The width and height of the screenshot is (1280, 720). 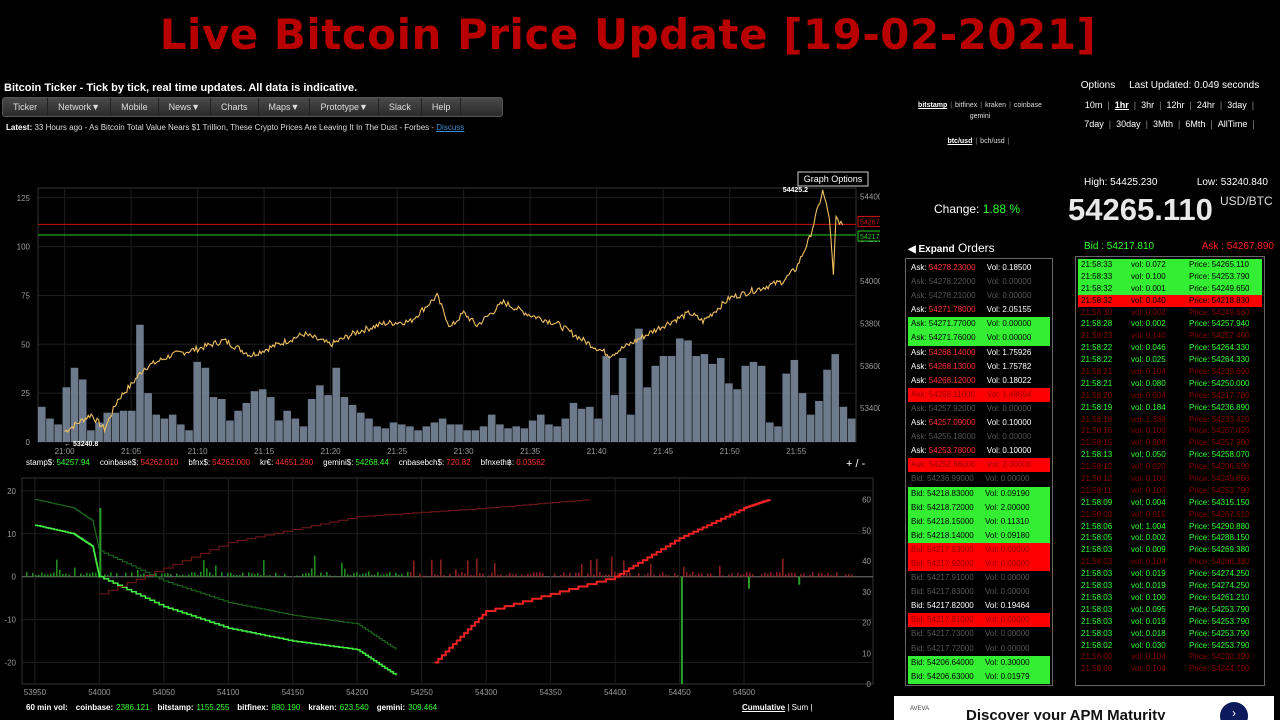 What do you see at coordinates (450, 127) in the screenshot?
I see `discuss-link: Discuss` at bounding box center [450, 127].